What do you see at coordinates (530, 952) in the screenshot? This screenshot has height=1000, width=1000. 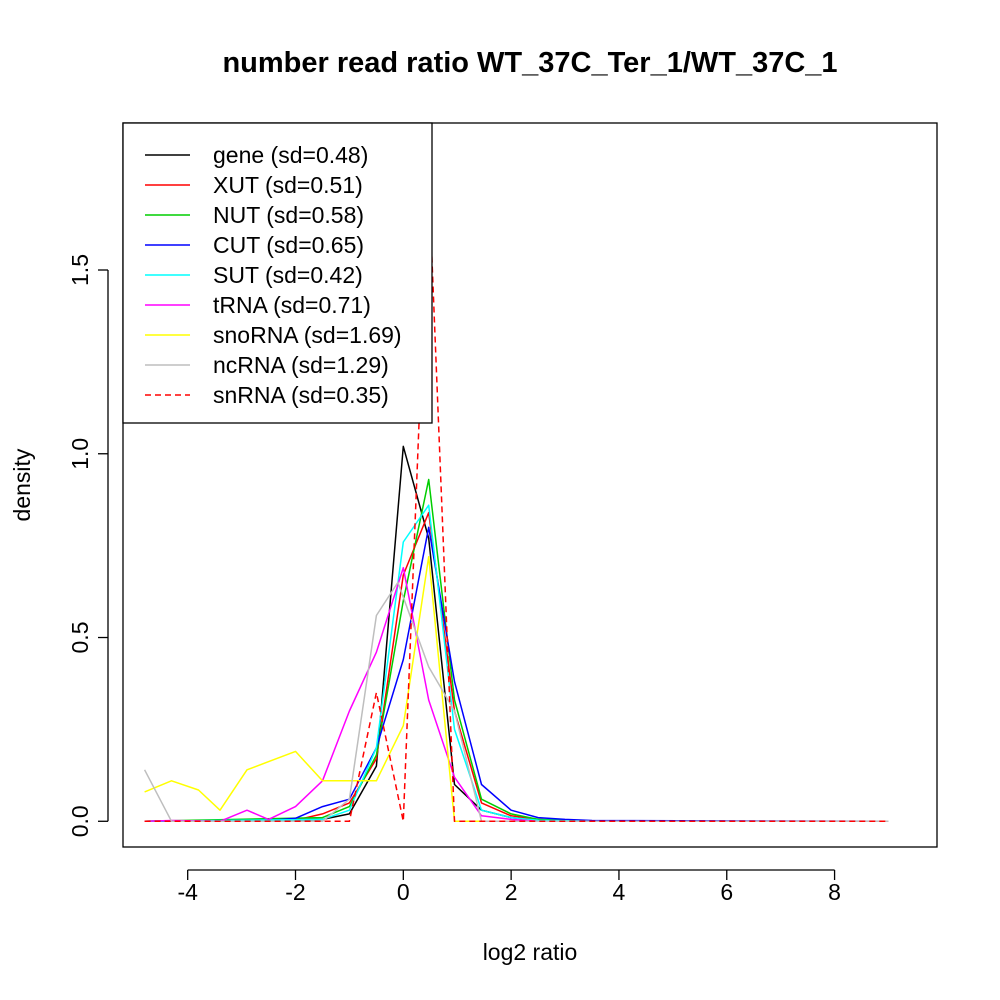 I see `x-axis-label: log2 ratio` at bounding box center [530, 952].